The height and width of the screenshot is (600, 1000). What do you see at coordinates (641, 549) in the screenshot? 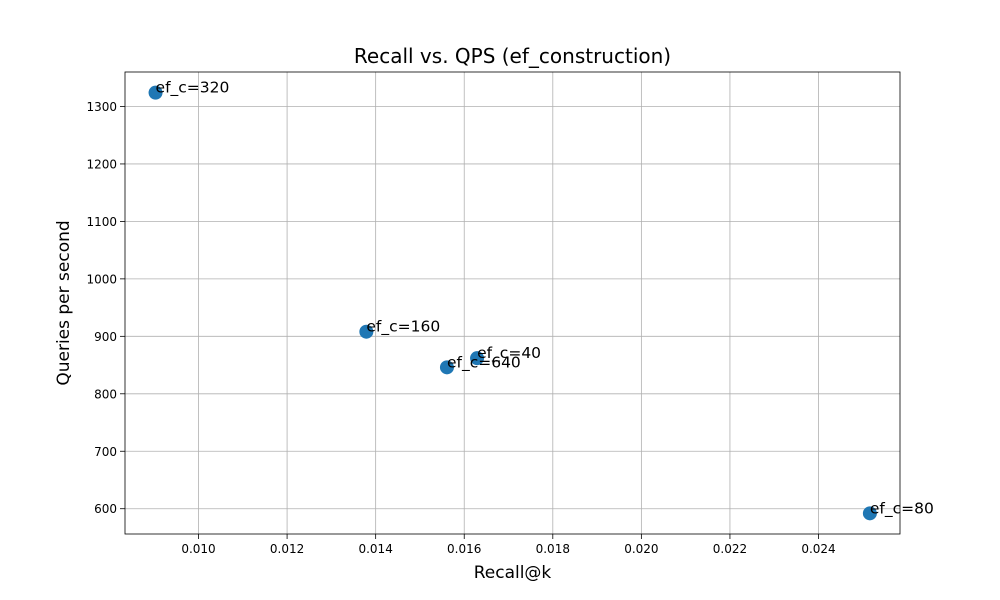
I see `x-tick-label: 0.020` at bounding box center [641, 549].